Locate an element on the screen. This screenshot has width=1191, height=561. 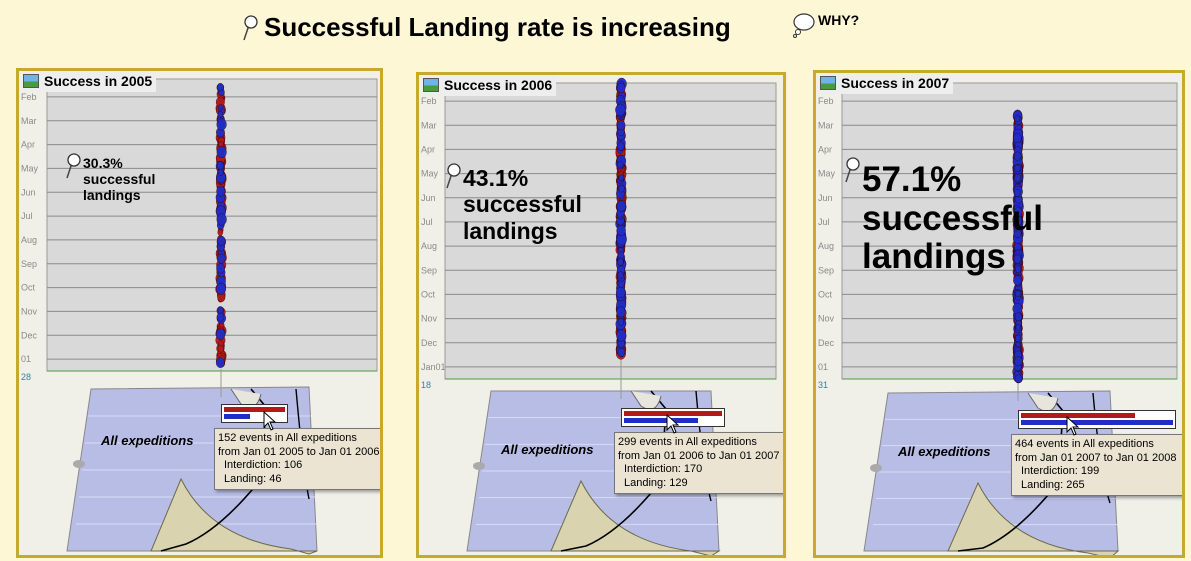
thought-bubble-icon is located at coordinates (804, 25).